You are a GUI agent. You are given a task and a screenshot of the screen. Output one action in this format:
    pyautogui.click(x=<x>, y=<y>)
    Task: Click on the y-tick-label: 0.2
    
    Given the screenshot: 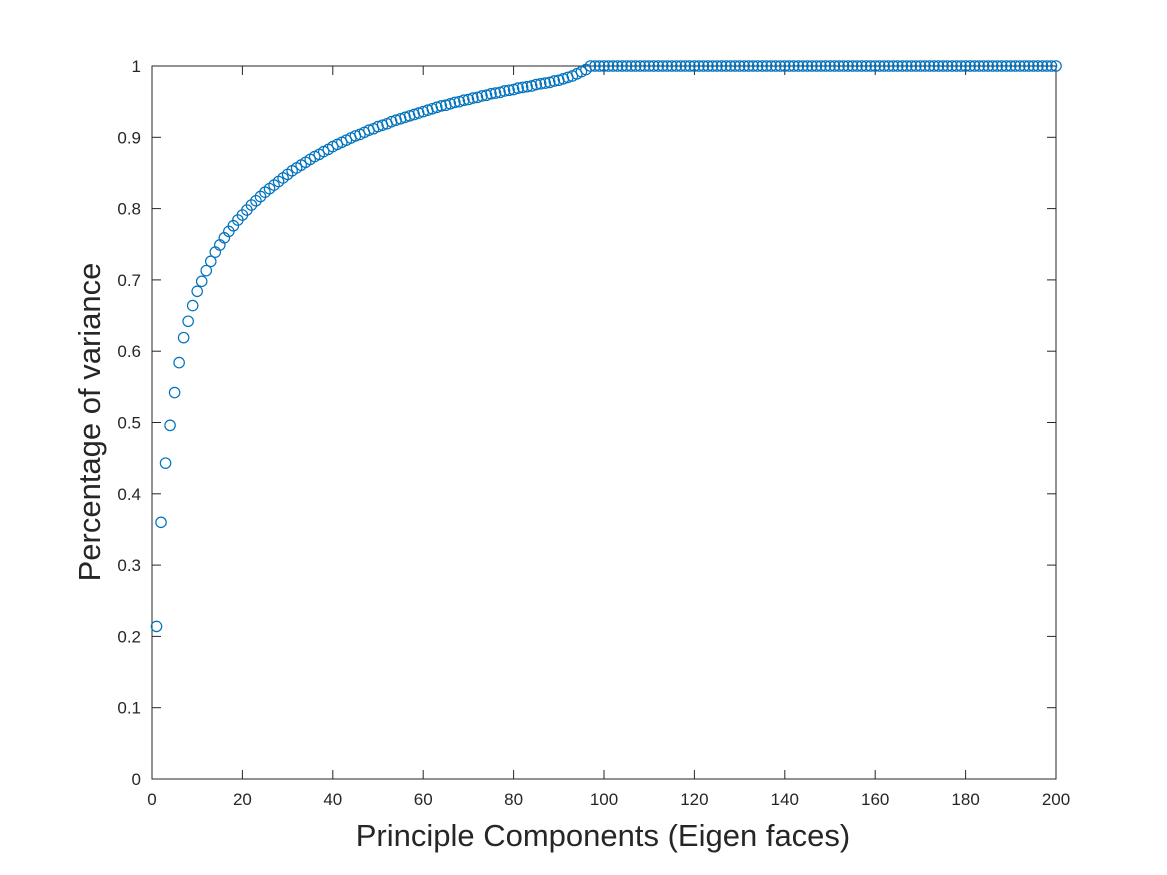 What is the action you would take?
    pyautogui.click(x=129, y=636)
    